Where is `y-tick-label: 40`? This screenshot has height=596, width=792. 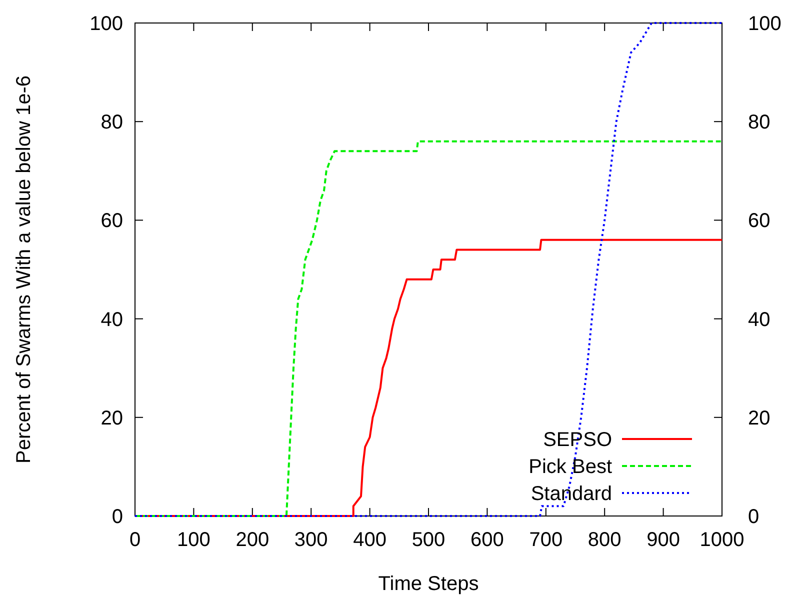
y-tick-label: 40 is located at coordinates (111, 319).